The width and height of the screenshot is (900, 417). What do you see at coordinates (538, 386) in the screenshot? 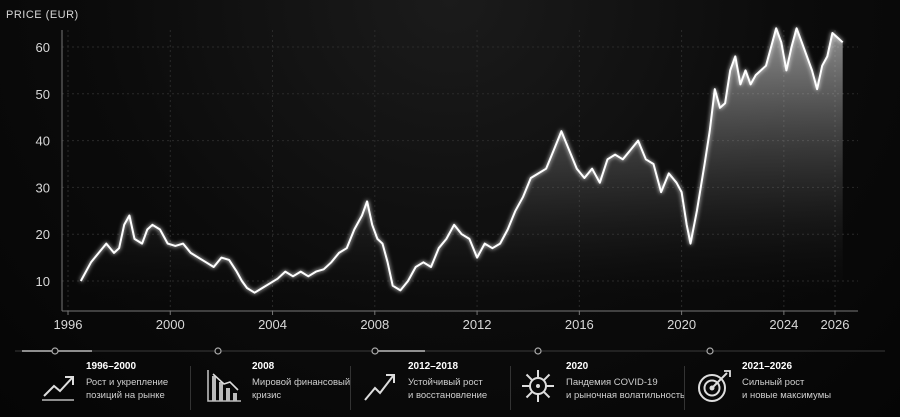
I see `virus-icon` at bounding box center [538, 386].